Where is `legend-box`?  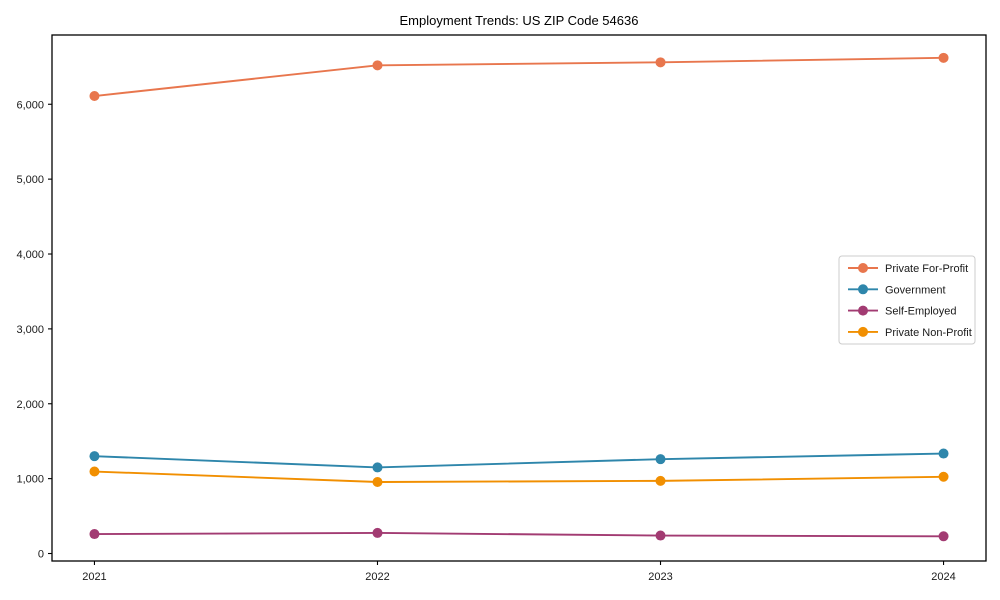 legend-box is located at coordinates (907, 300).